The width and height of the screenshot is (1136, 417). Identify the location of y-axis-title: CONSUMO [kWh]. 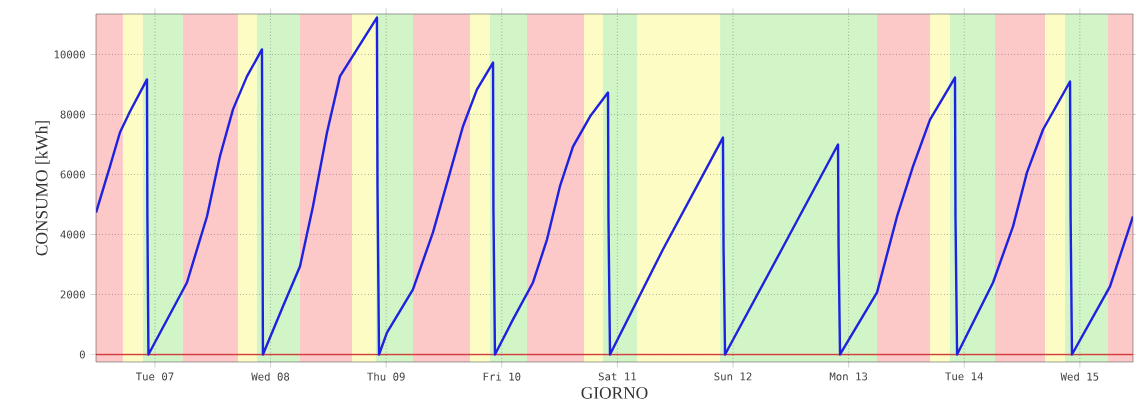
(42, 188).